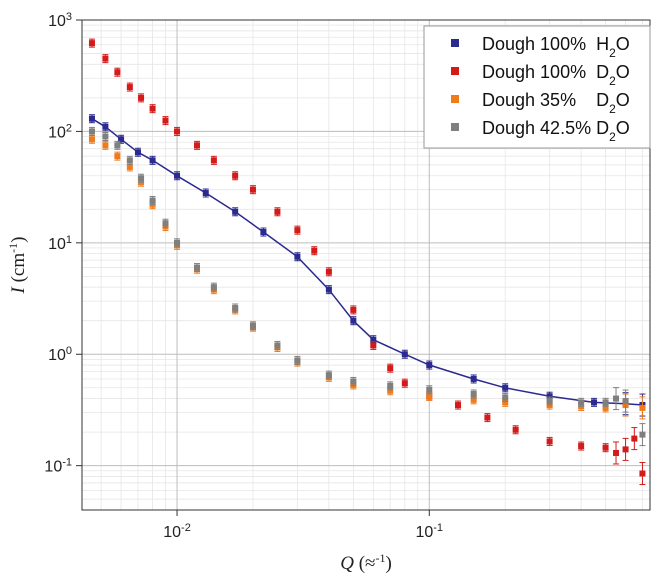  I want to click on legend-label: Dough 42.5% D2O, so click(556, 131).